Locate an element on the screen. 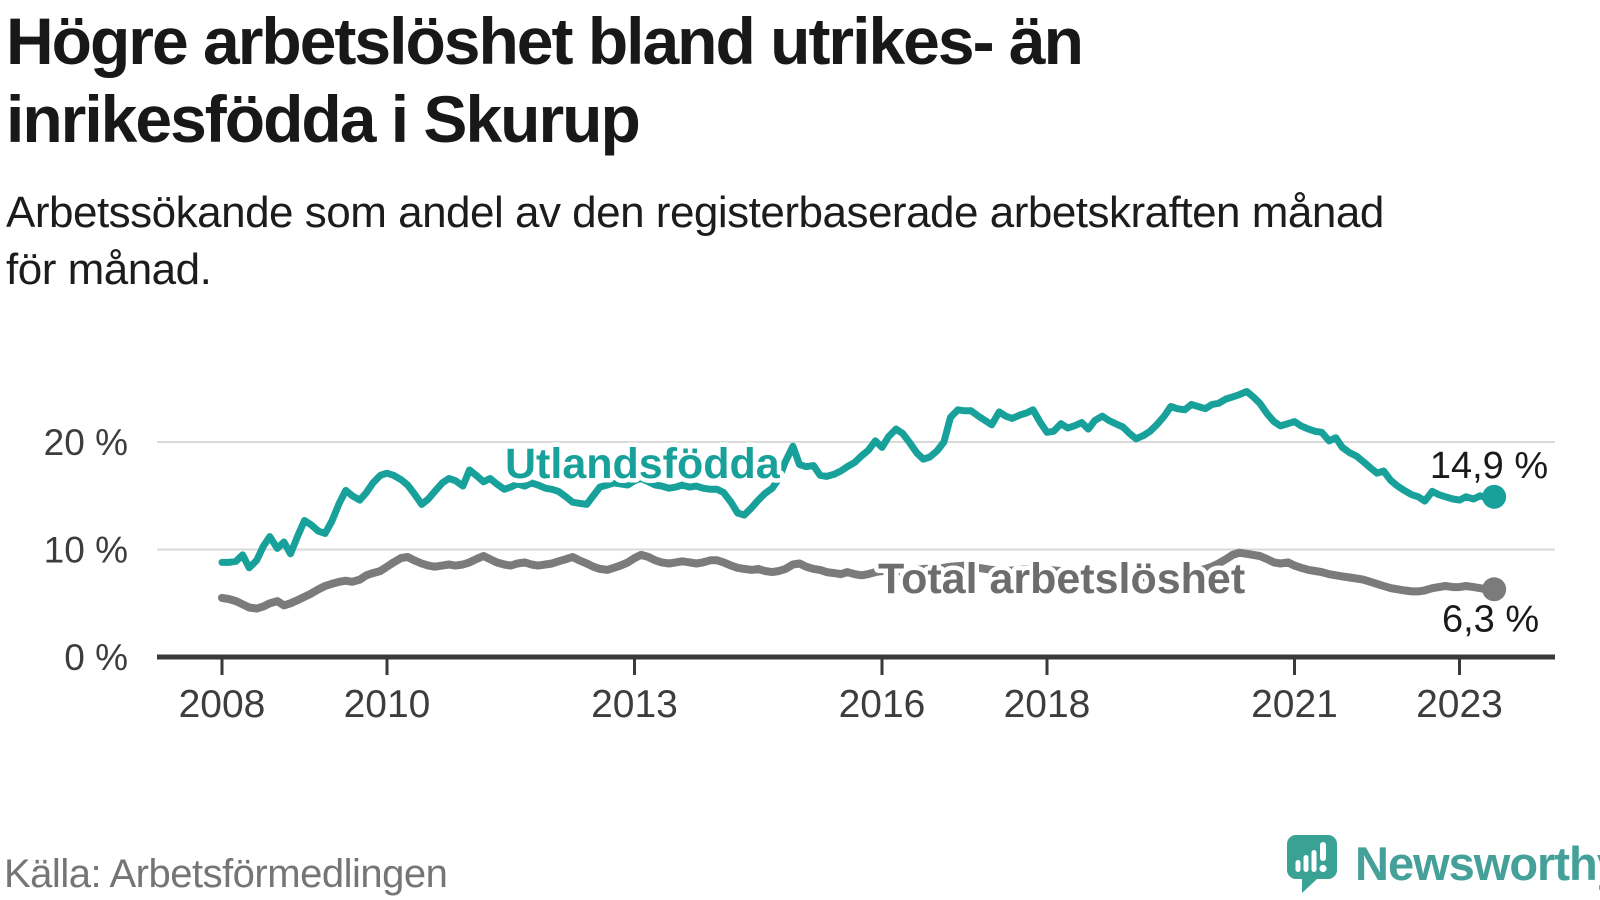 The width and height of the screenshot is (1600, 900). newsworthy-logo-icon is located at coordinates (1312, 864).